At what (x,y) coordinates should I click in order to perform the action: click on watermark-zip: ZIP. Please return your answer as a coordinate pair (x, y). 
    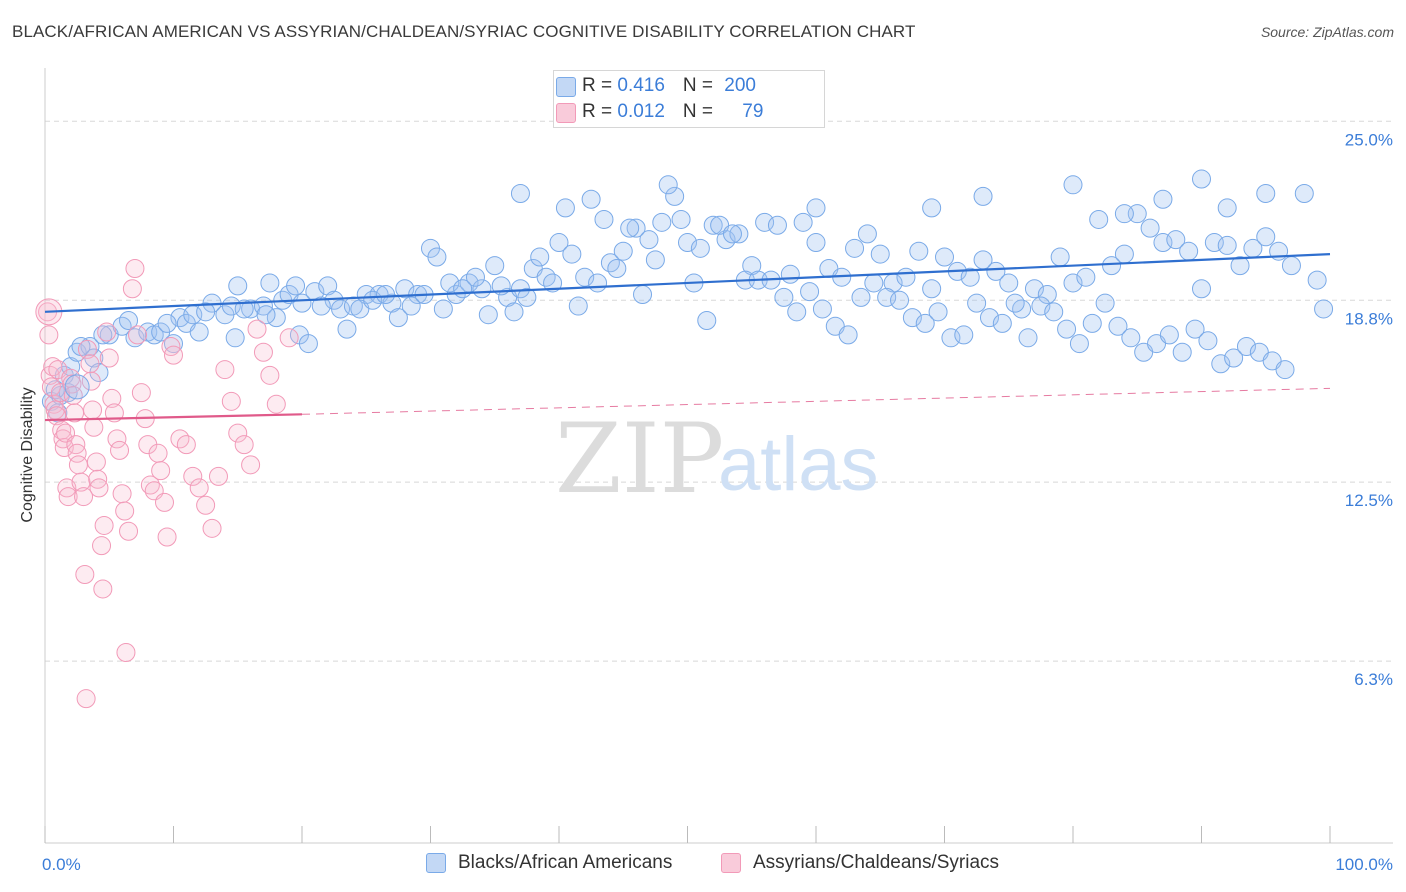
    Looking at the image, I should click on (639, 459).